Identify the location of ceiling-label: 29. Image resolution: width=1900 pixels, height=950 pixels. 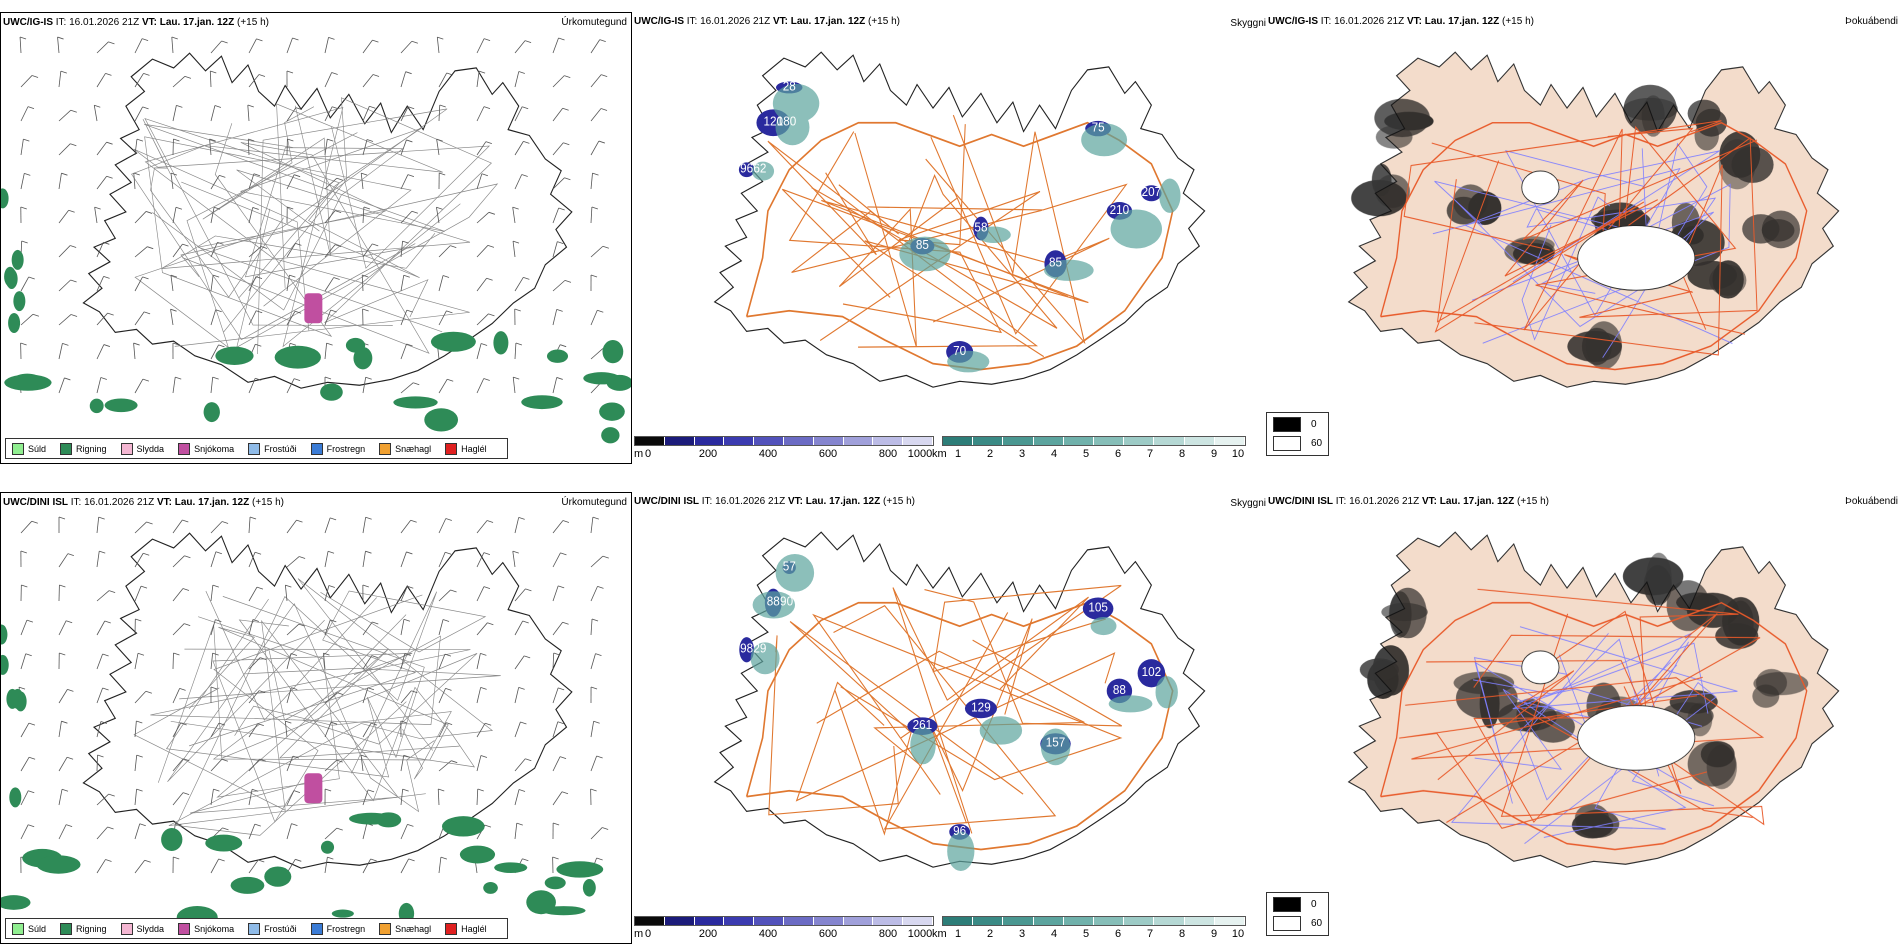
(759, 648).